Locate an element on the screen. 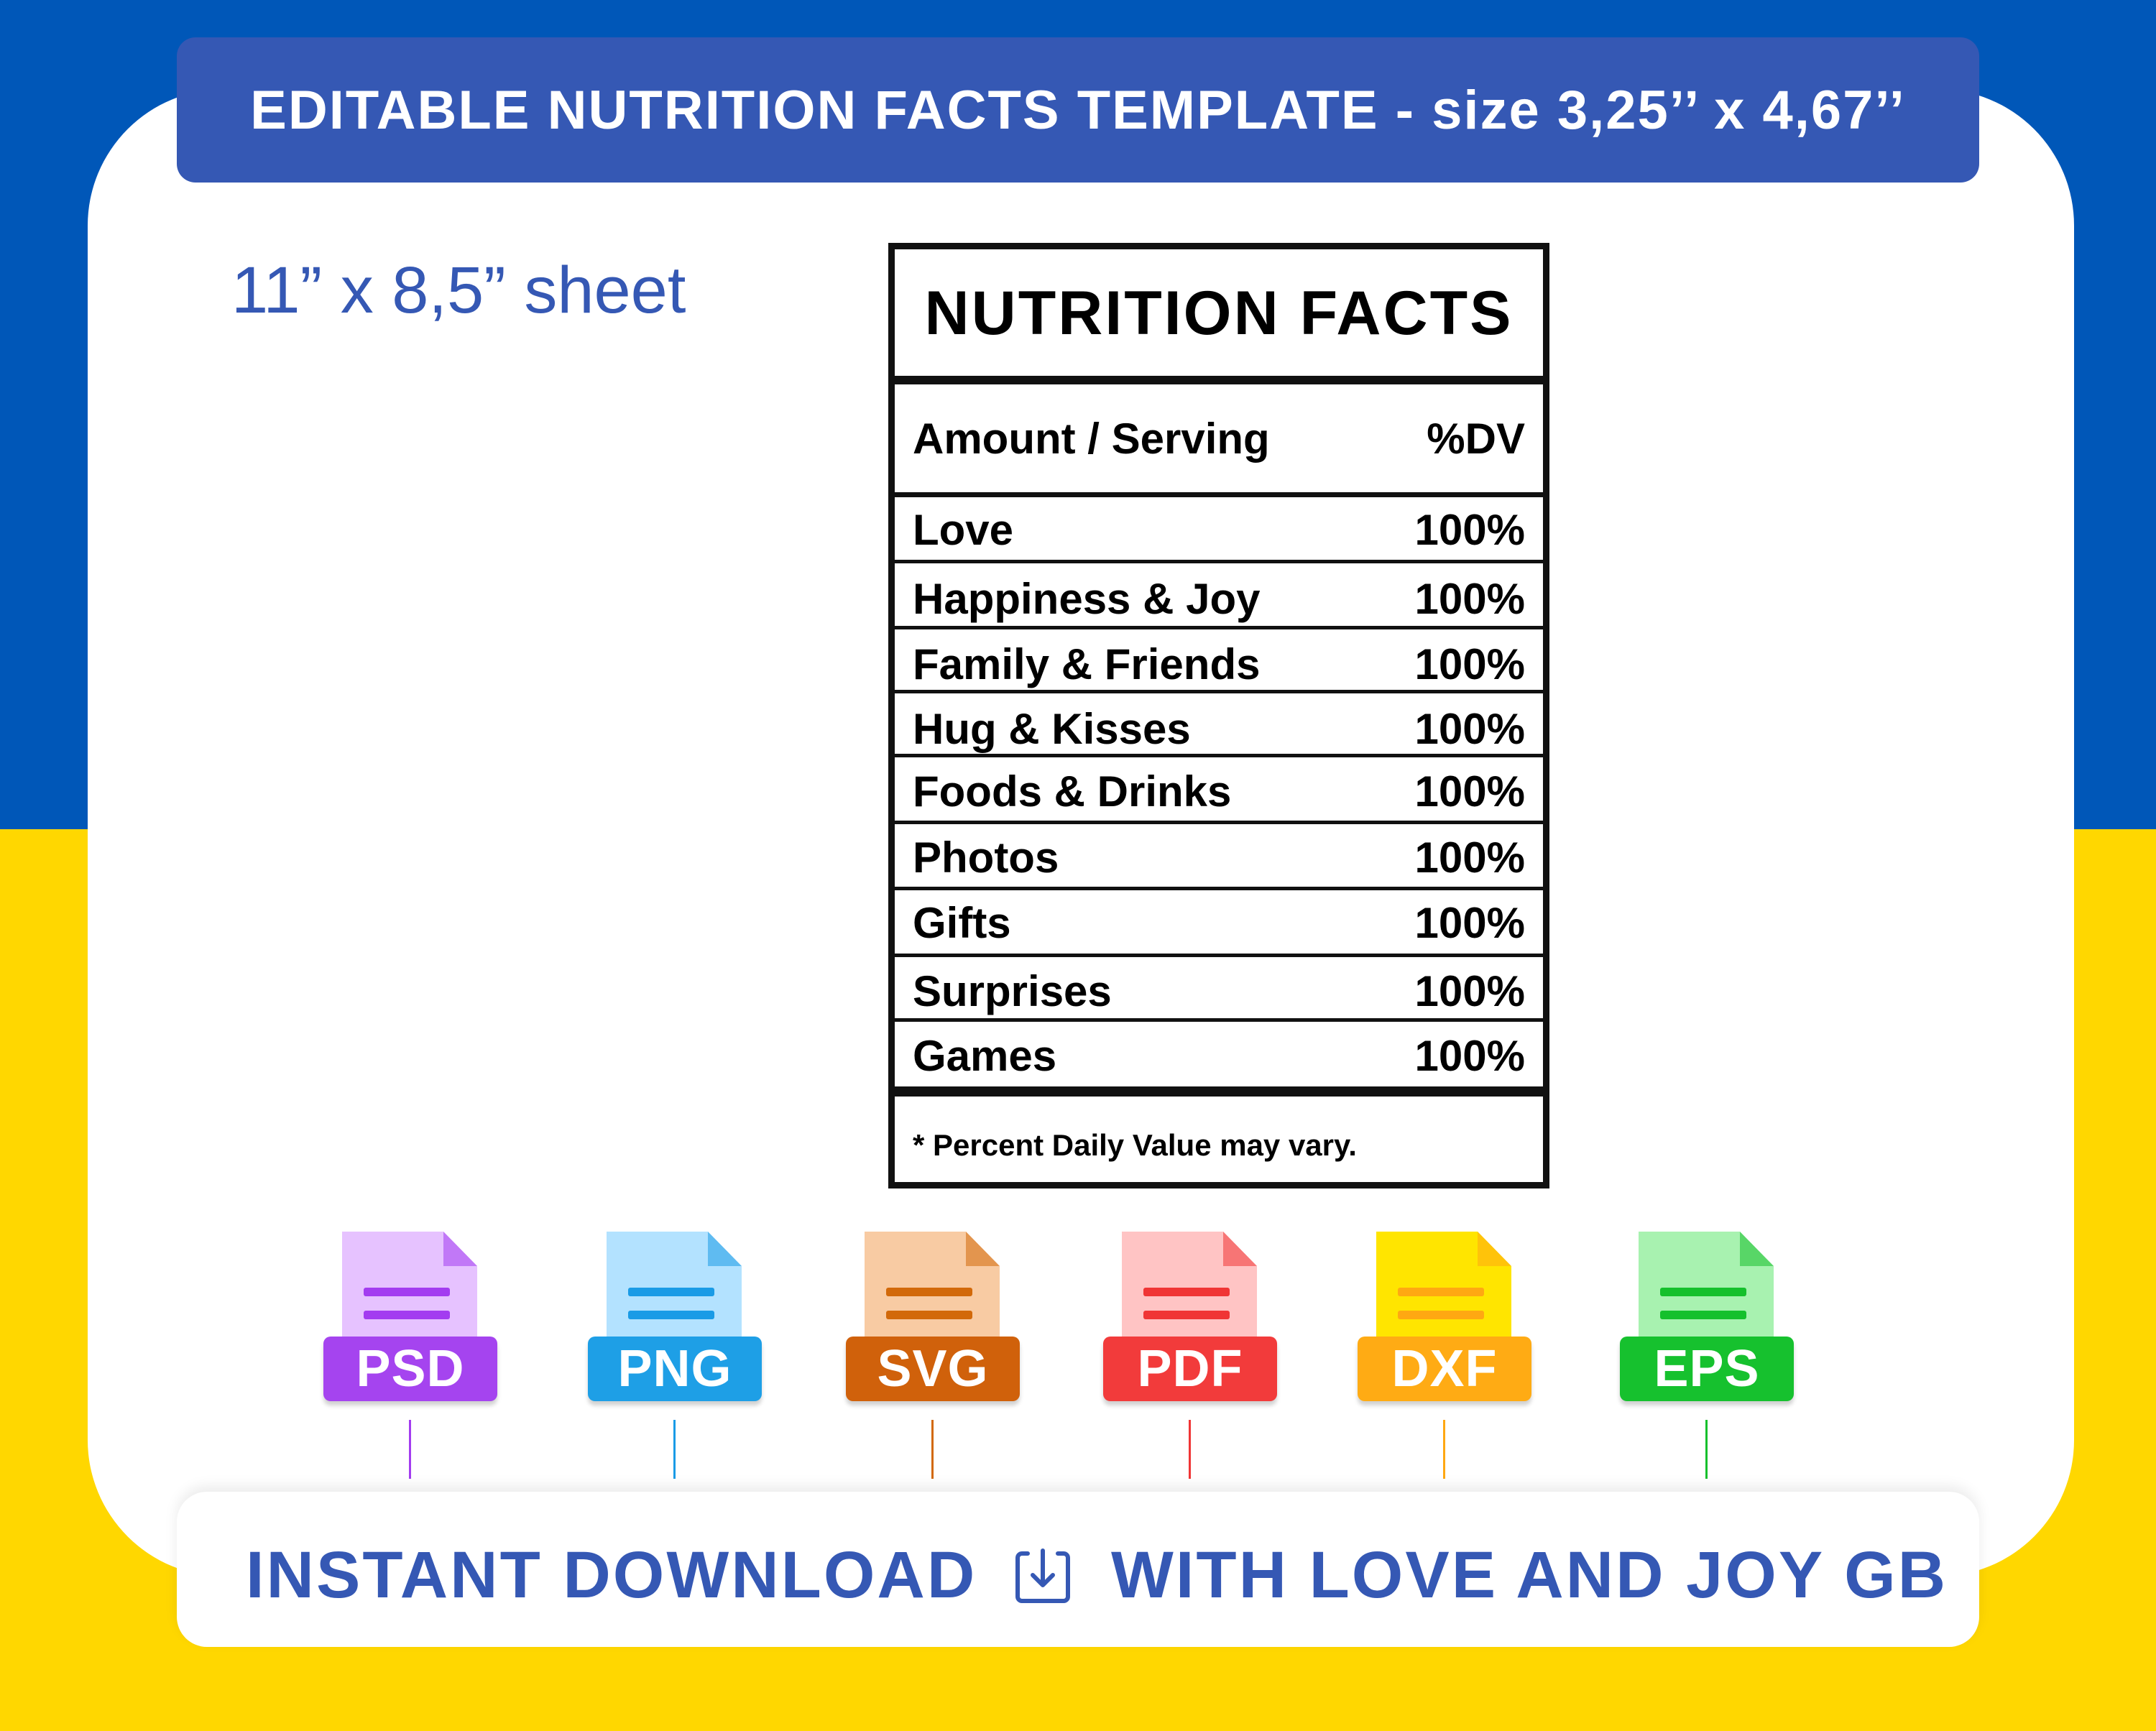  nutrient-name: Family & Friends is located at coordinates (1087, 664).